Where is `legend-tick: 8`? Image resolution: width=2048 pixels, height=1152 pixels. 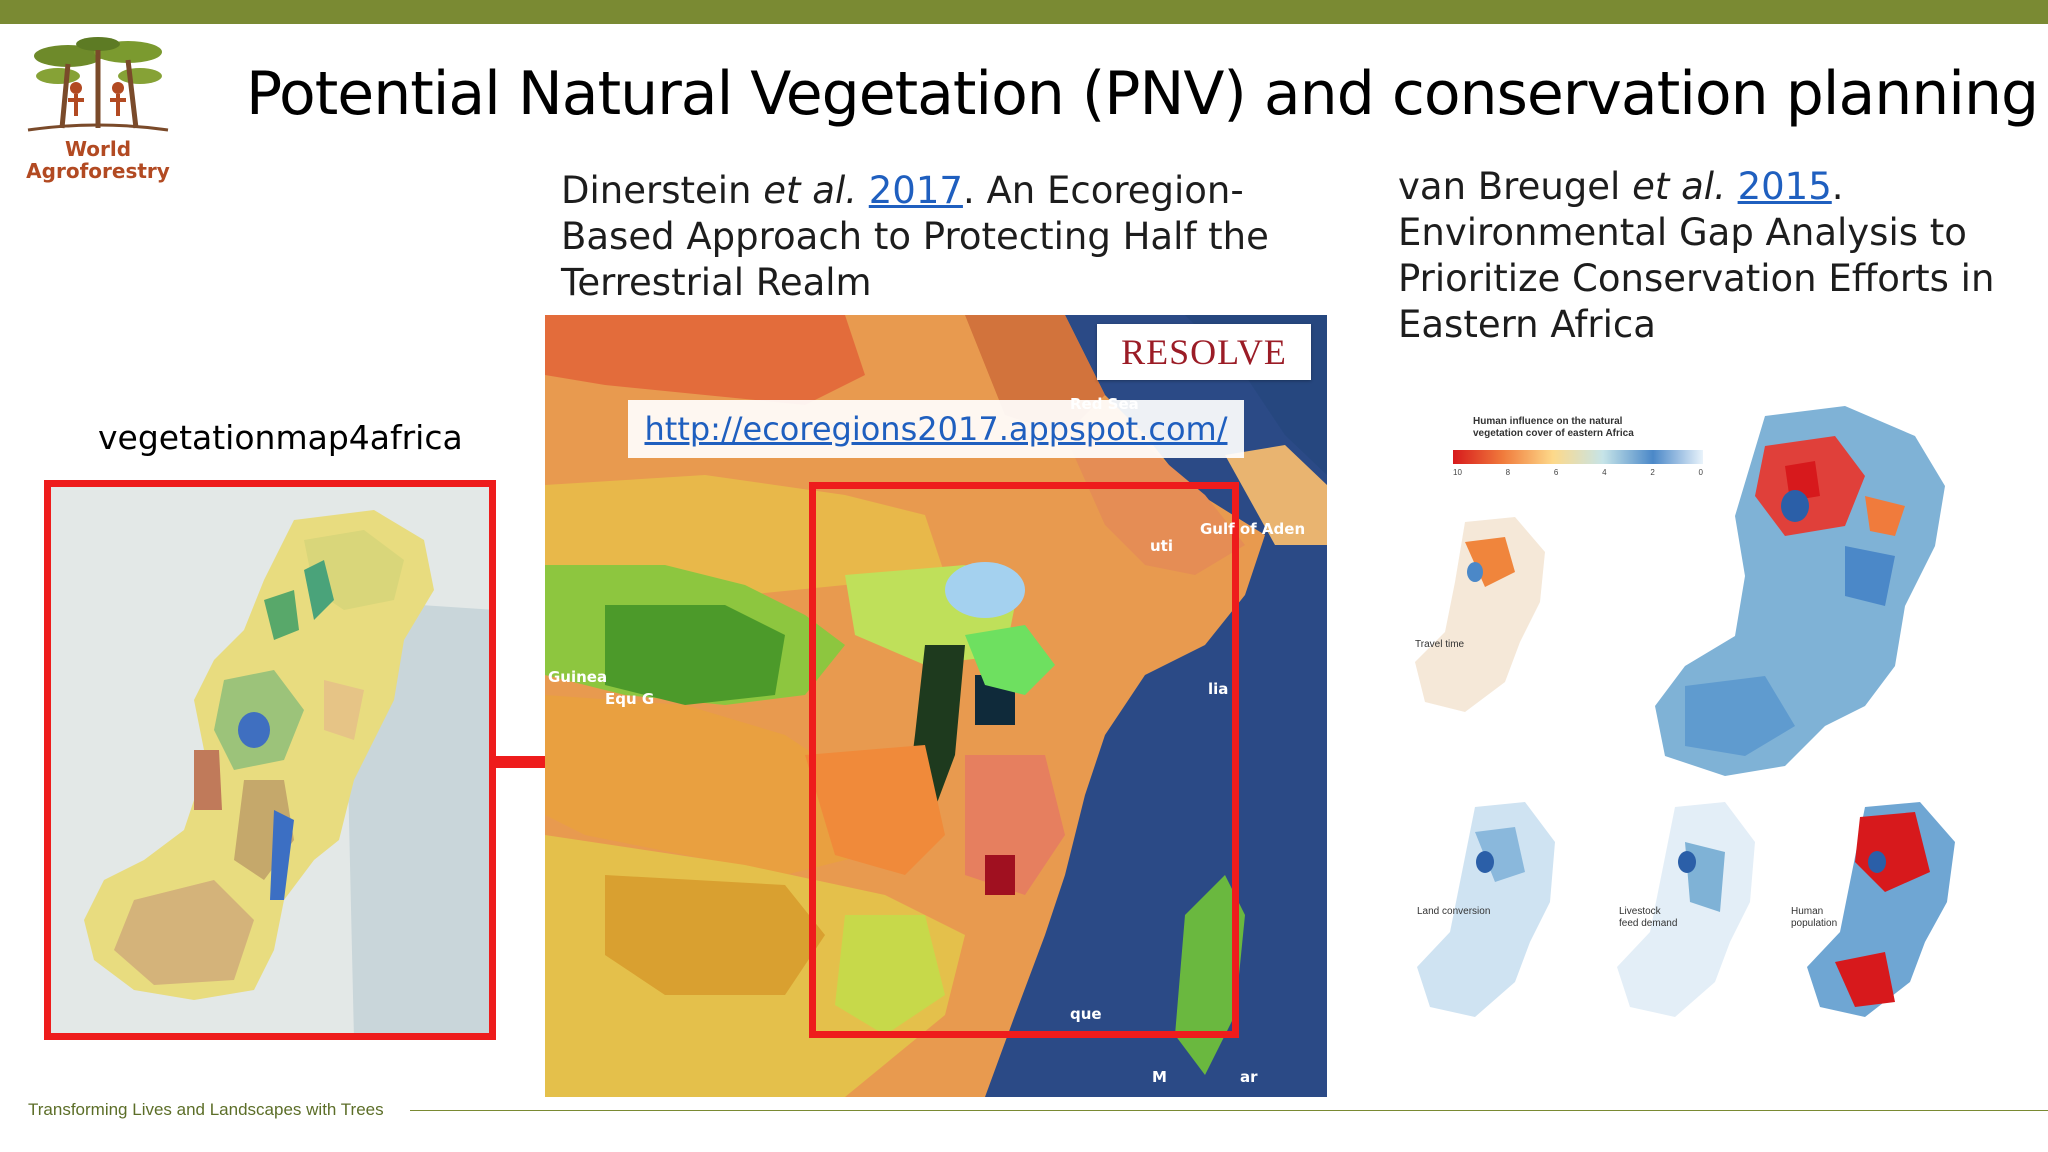
legend-tick: 8 is located at coordinates (1508, 472).